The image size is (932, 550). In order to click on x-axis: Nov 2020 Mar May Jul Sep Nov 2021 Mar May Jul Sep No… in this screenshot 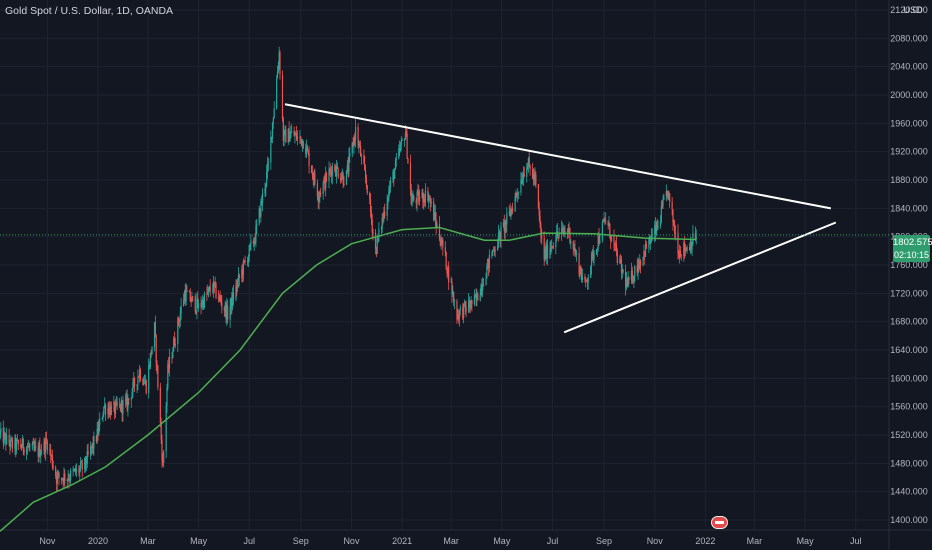, I will do `click(450, 541)`.